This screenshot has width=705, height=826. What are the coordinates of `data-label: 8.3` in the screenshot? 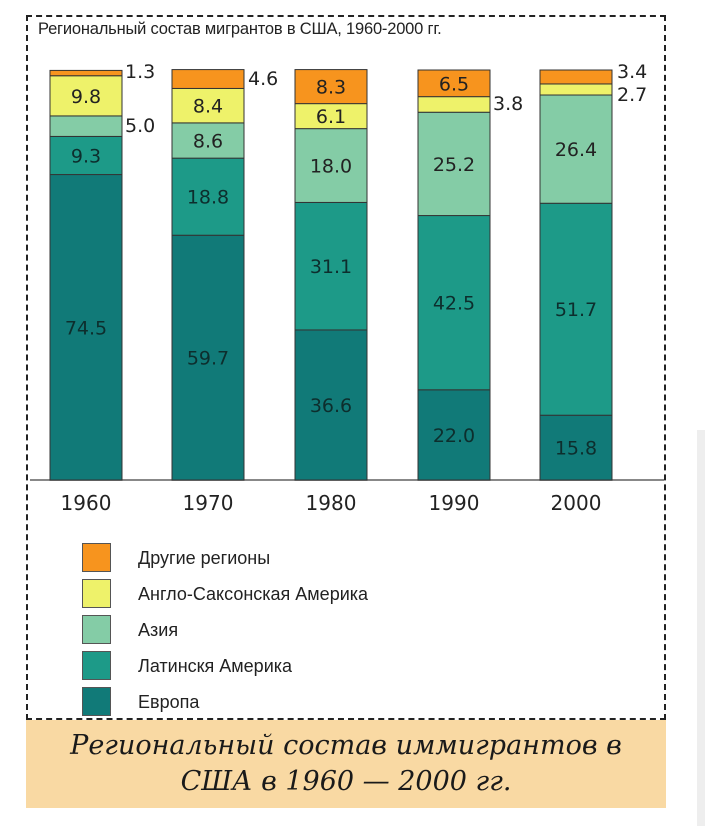 It's located at (331, 88).